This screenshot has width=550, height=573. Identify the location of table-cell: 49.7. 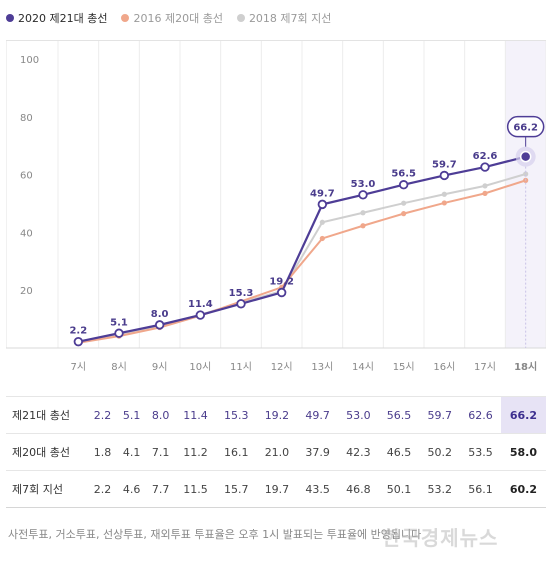
(317, 415).